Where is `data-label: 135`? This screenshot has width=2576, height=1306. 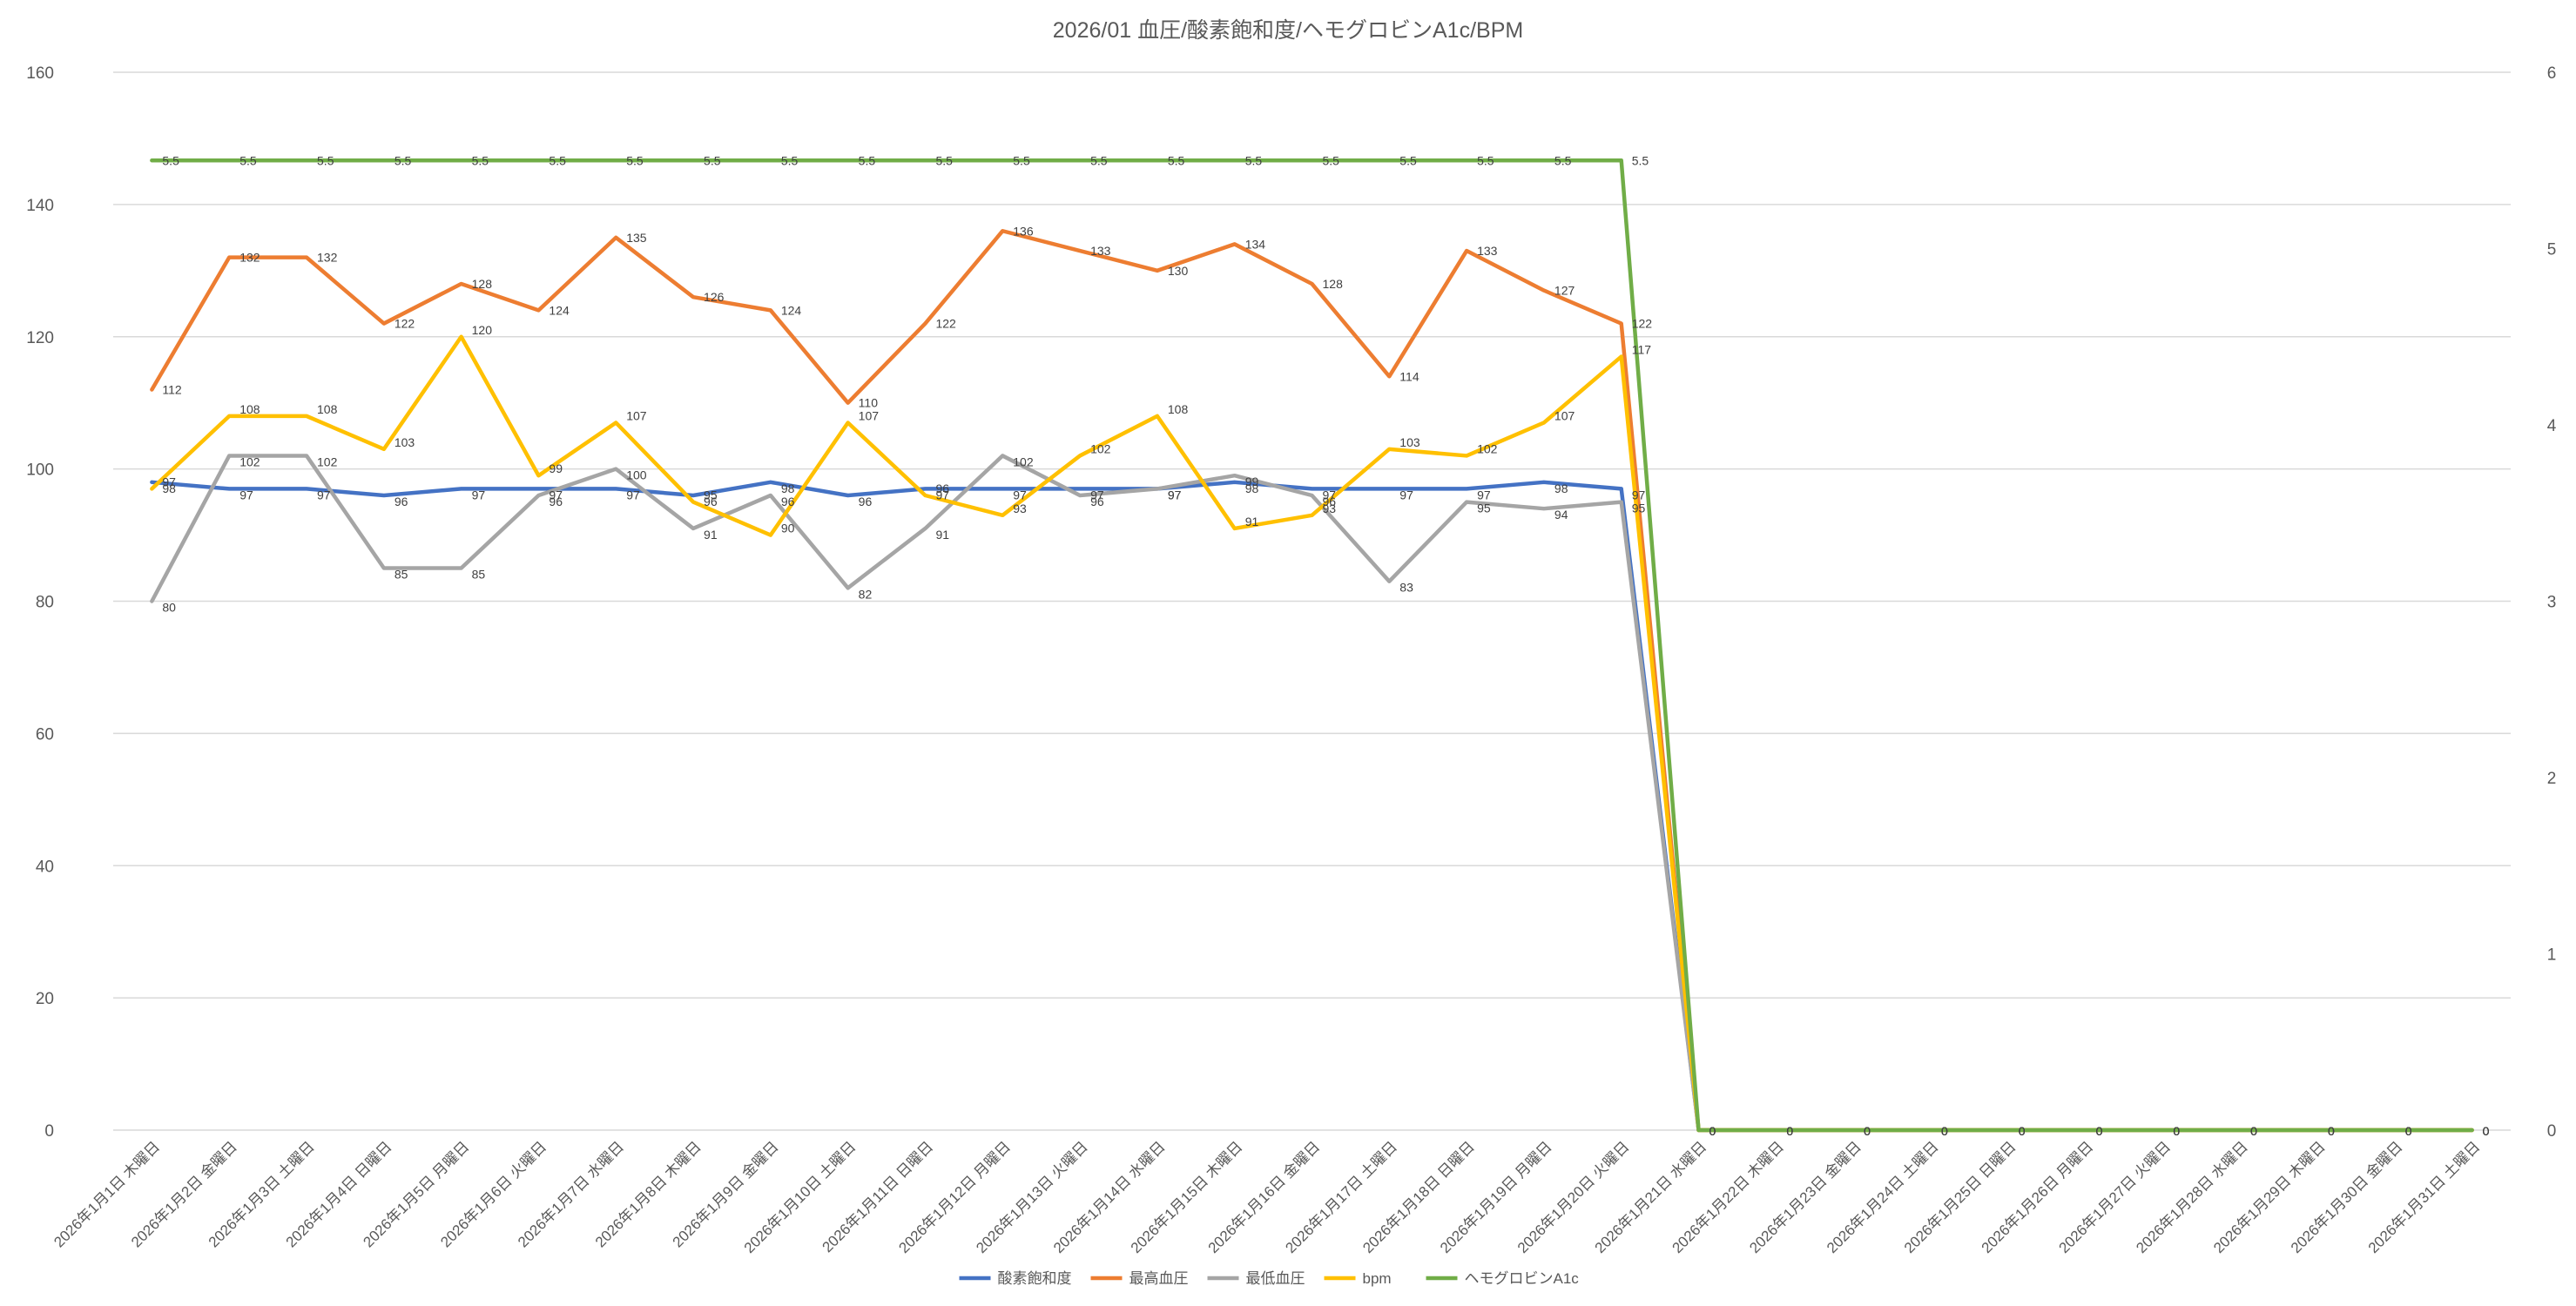
data-label: 135 is located at coordinates (637, 238).